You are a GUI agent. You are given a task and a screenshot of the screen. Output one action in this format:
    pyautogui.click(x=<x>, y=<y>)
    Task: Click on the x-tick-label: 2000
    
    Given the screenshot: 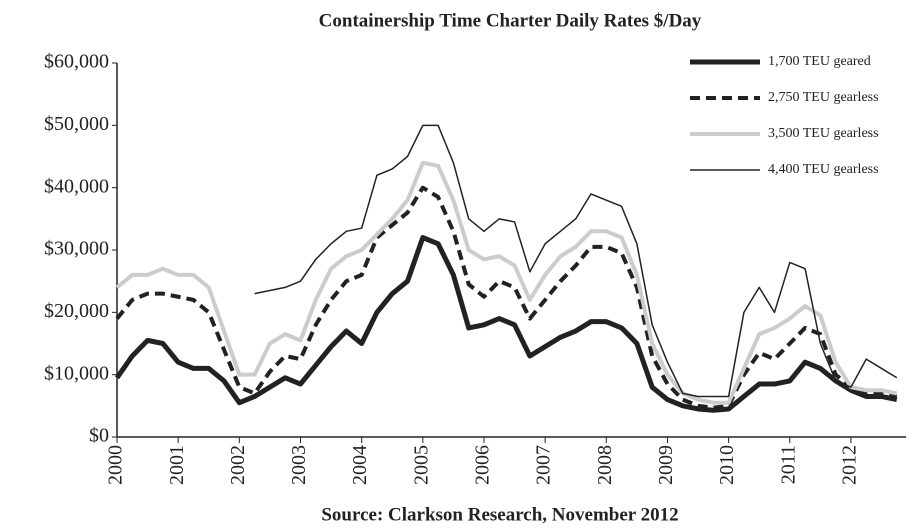 What is the action you would take?
    pyautogui.click(x=116, y=465)
    